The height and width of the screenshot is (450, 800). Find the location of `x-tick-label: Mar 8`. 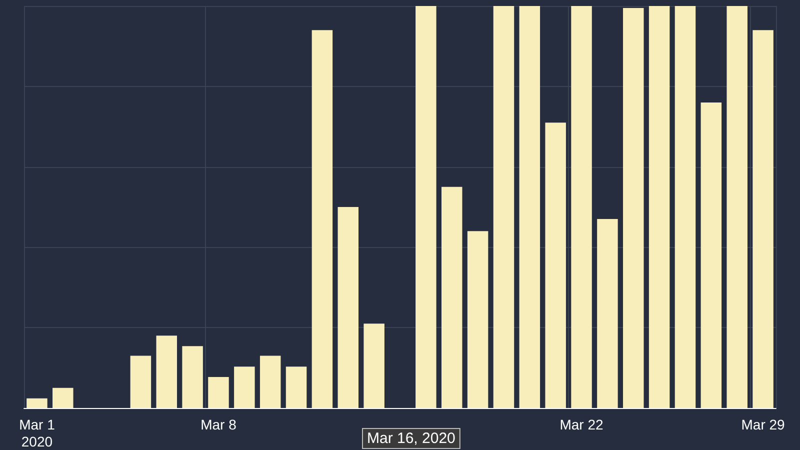

x-tick-label: Mar 8 is located at coordinates (218, 424).